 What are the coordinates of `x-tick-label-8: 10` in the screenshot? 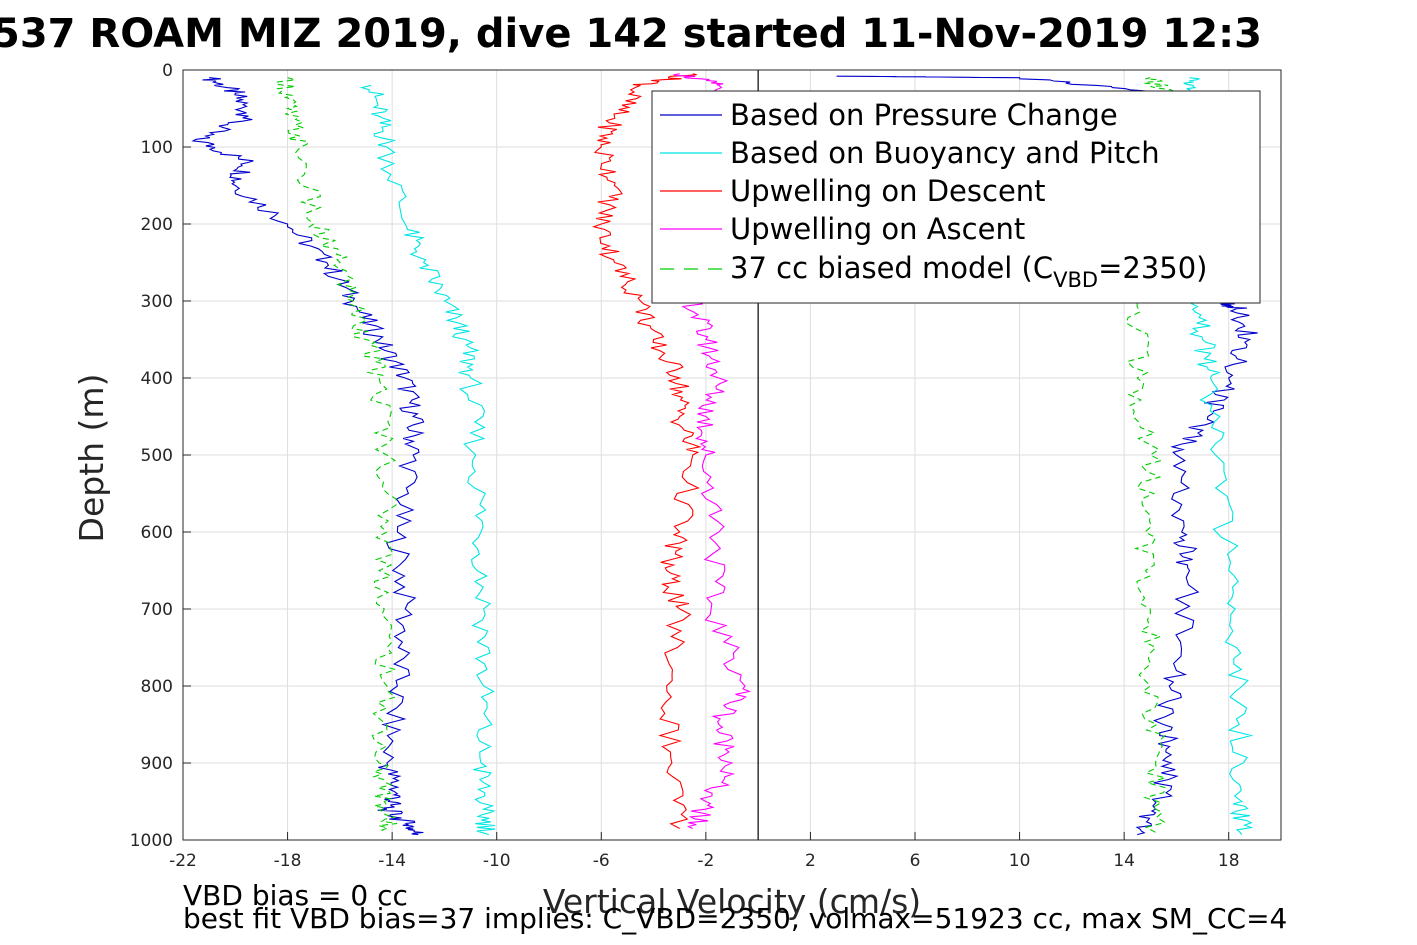 It's located at (1020, 861).